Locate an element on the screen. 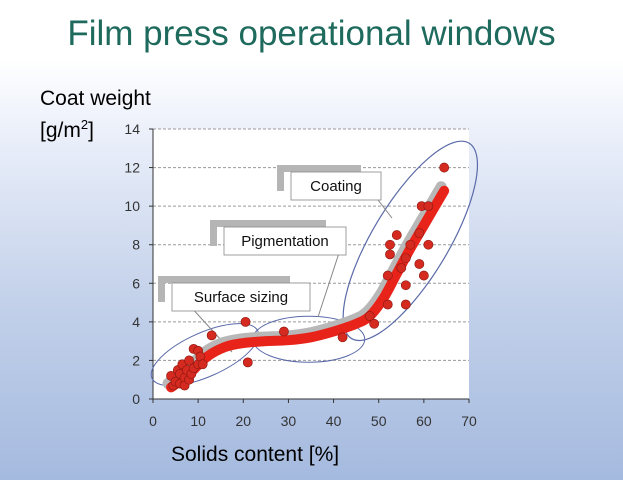 This screenshot has width=623, height=480. annotation-label-pigmentation: Pigmentation is located at coordinates (285, 241).